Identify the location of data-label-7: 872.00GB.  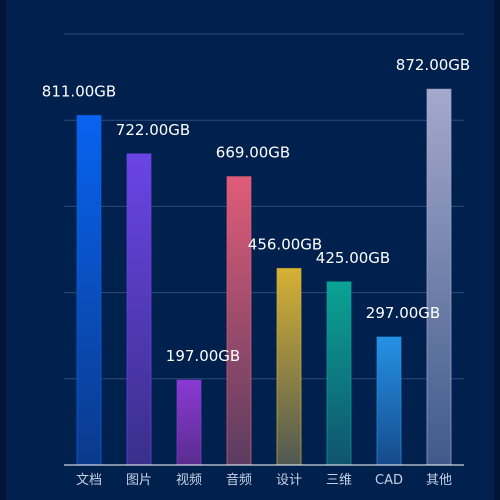
(433, 65).